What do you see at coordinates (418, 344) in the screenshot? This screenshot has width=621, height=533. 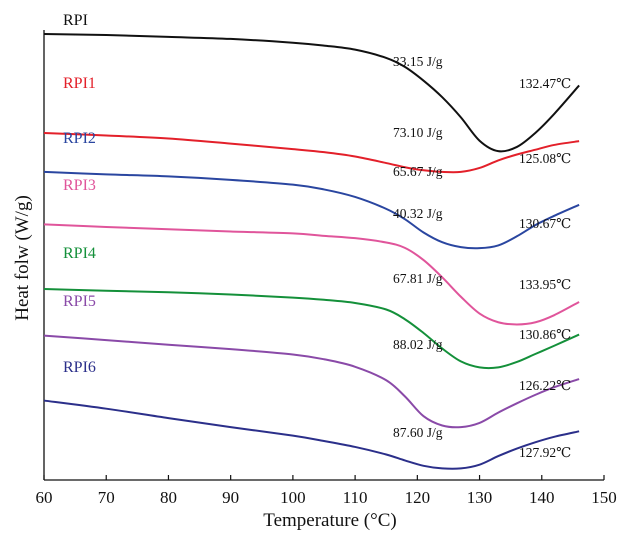 I see `enthalpy-label: 88.02 J/g` at bounding box center [418, 344].